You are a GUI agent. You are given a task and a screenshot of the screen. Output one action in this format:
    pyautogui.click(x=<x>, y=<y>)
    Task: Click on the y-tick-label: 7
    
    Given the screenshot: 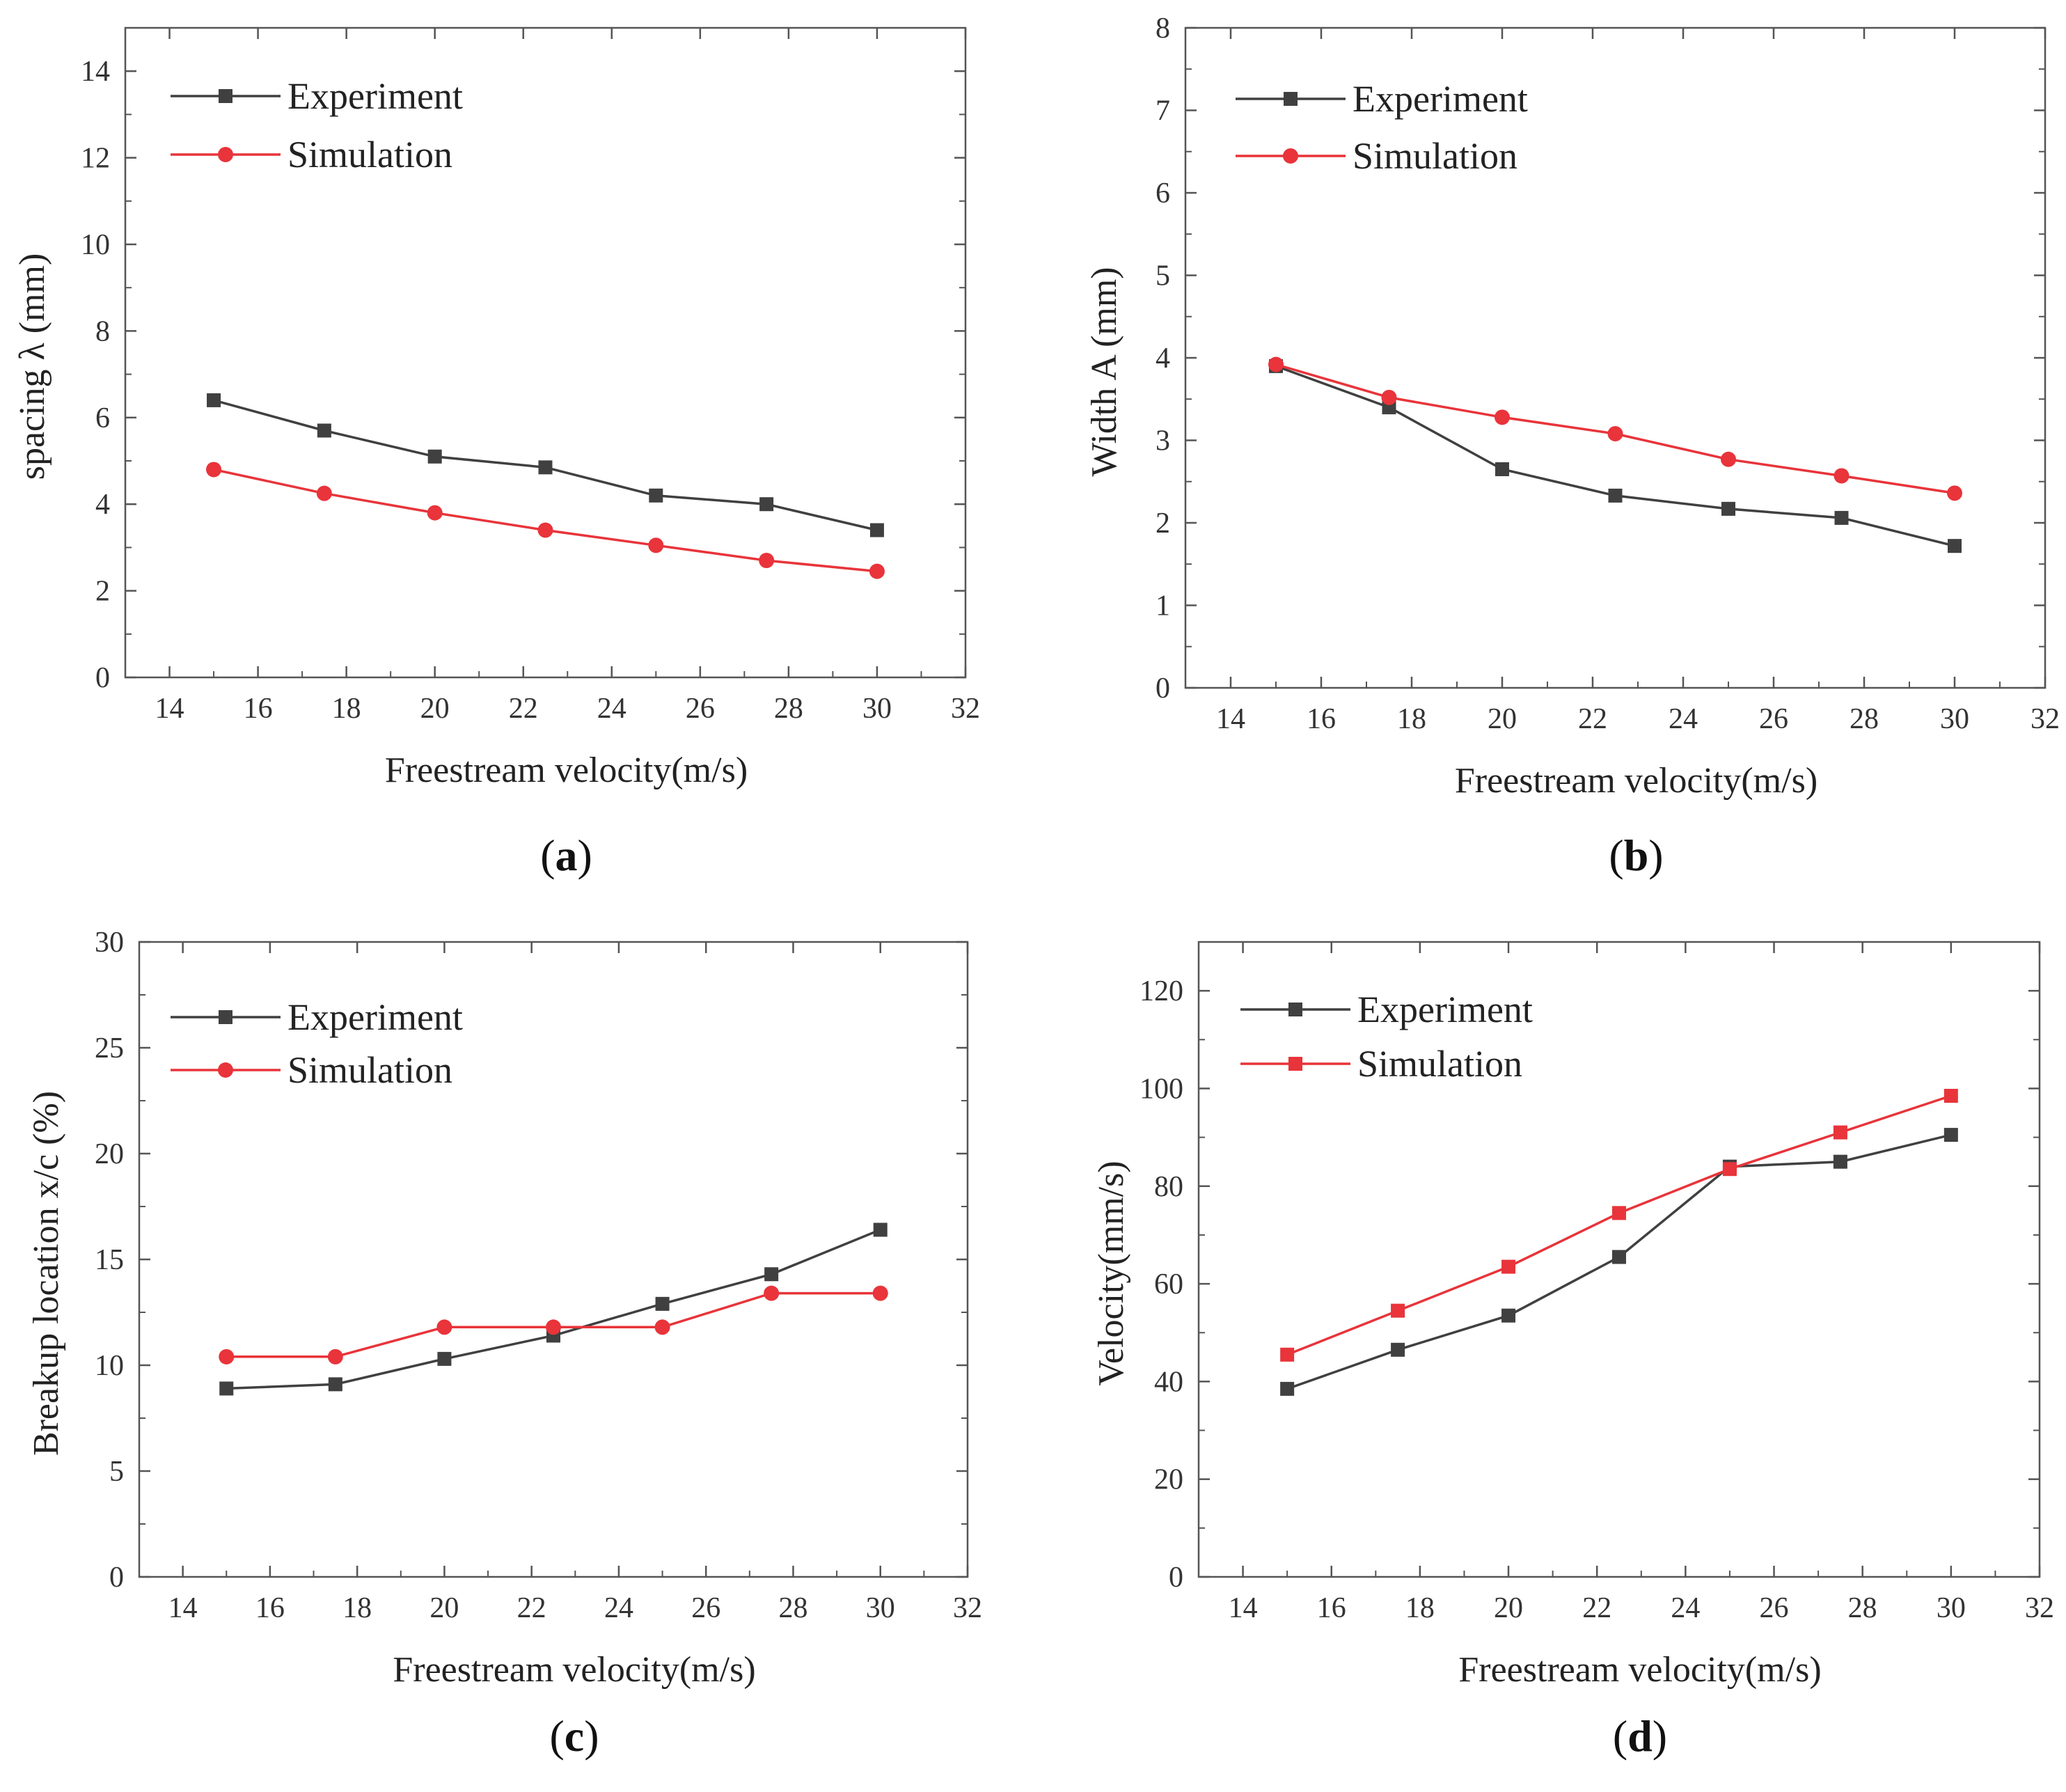 What is the action you would take?
    pyautogui.click(x=1163, y=111)
    